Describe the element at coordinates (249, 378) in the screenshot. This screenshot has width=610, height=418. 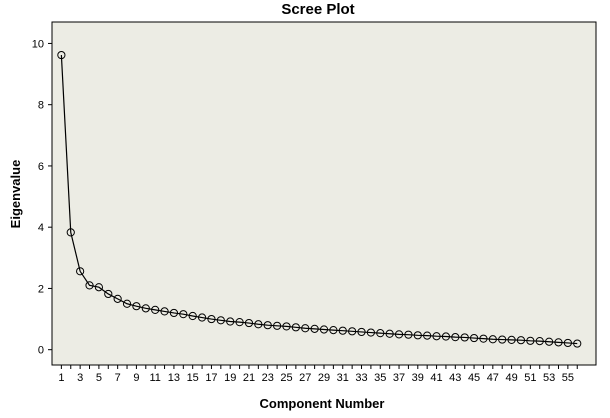
I see `x-tick-label: 21` at that location.